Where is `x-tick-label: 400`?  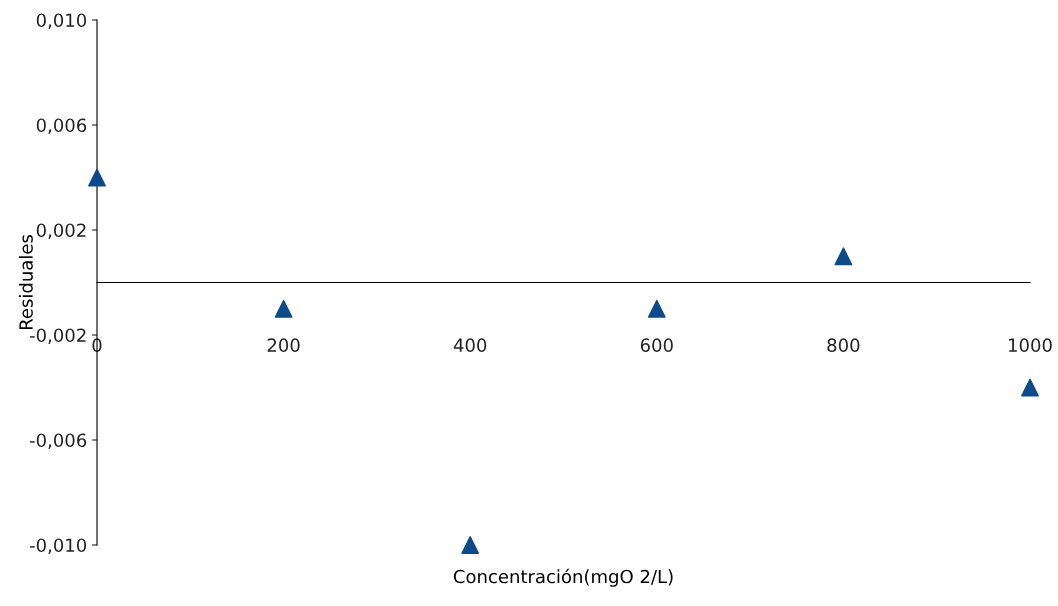
x-tick-label: 400 is located at coordinates (470, 345).